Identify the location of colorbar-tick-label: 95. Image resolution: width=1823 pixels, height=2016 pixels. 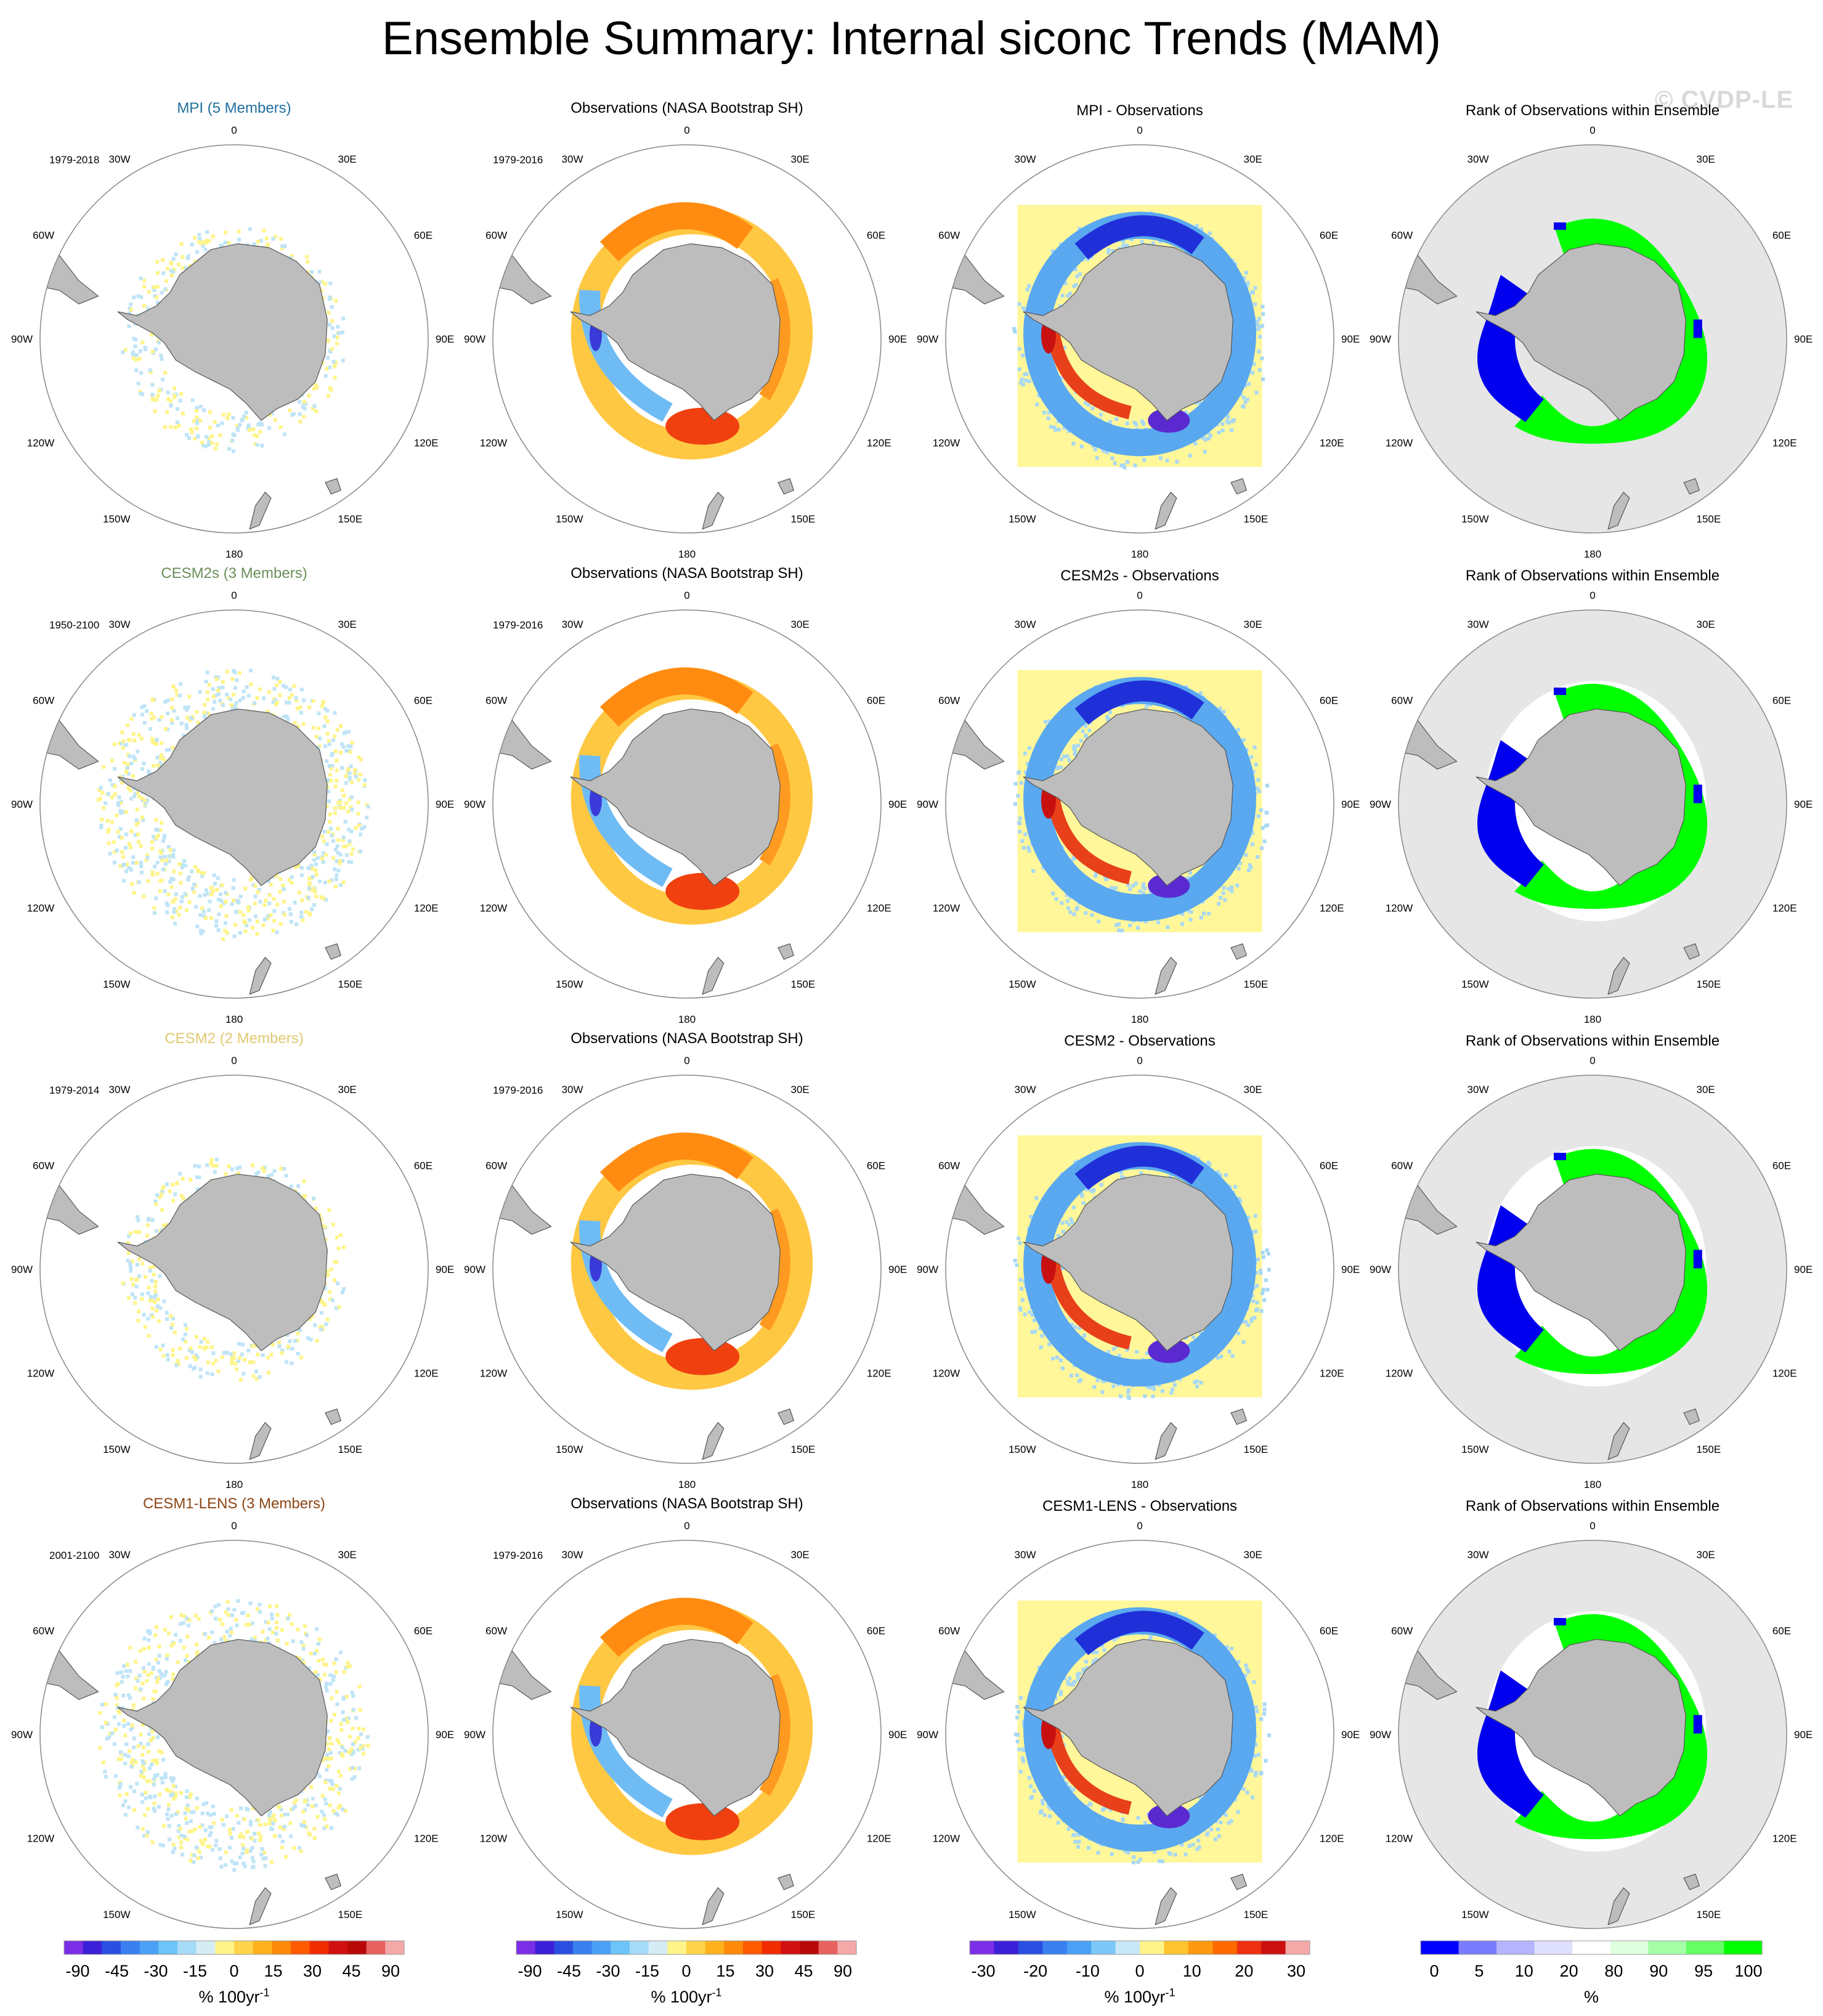
(1703, 1971).